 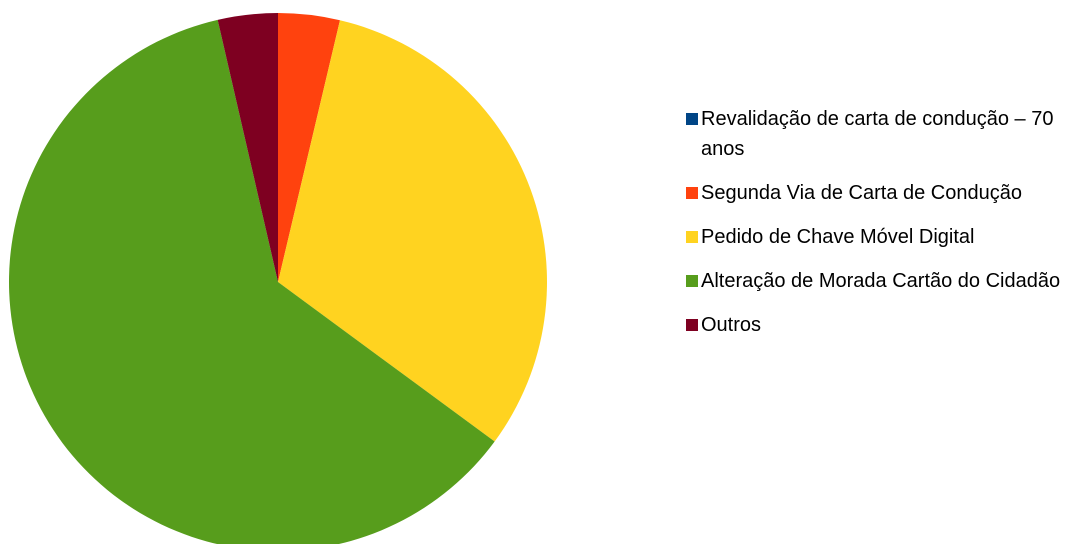 What do you see at coordinates (880, 325) in the screenshot?
I see `legend-item: Outros` at bounding box center [880, 325].